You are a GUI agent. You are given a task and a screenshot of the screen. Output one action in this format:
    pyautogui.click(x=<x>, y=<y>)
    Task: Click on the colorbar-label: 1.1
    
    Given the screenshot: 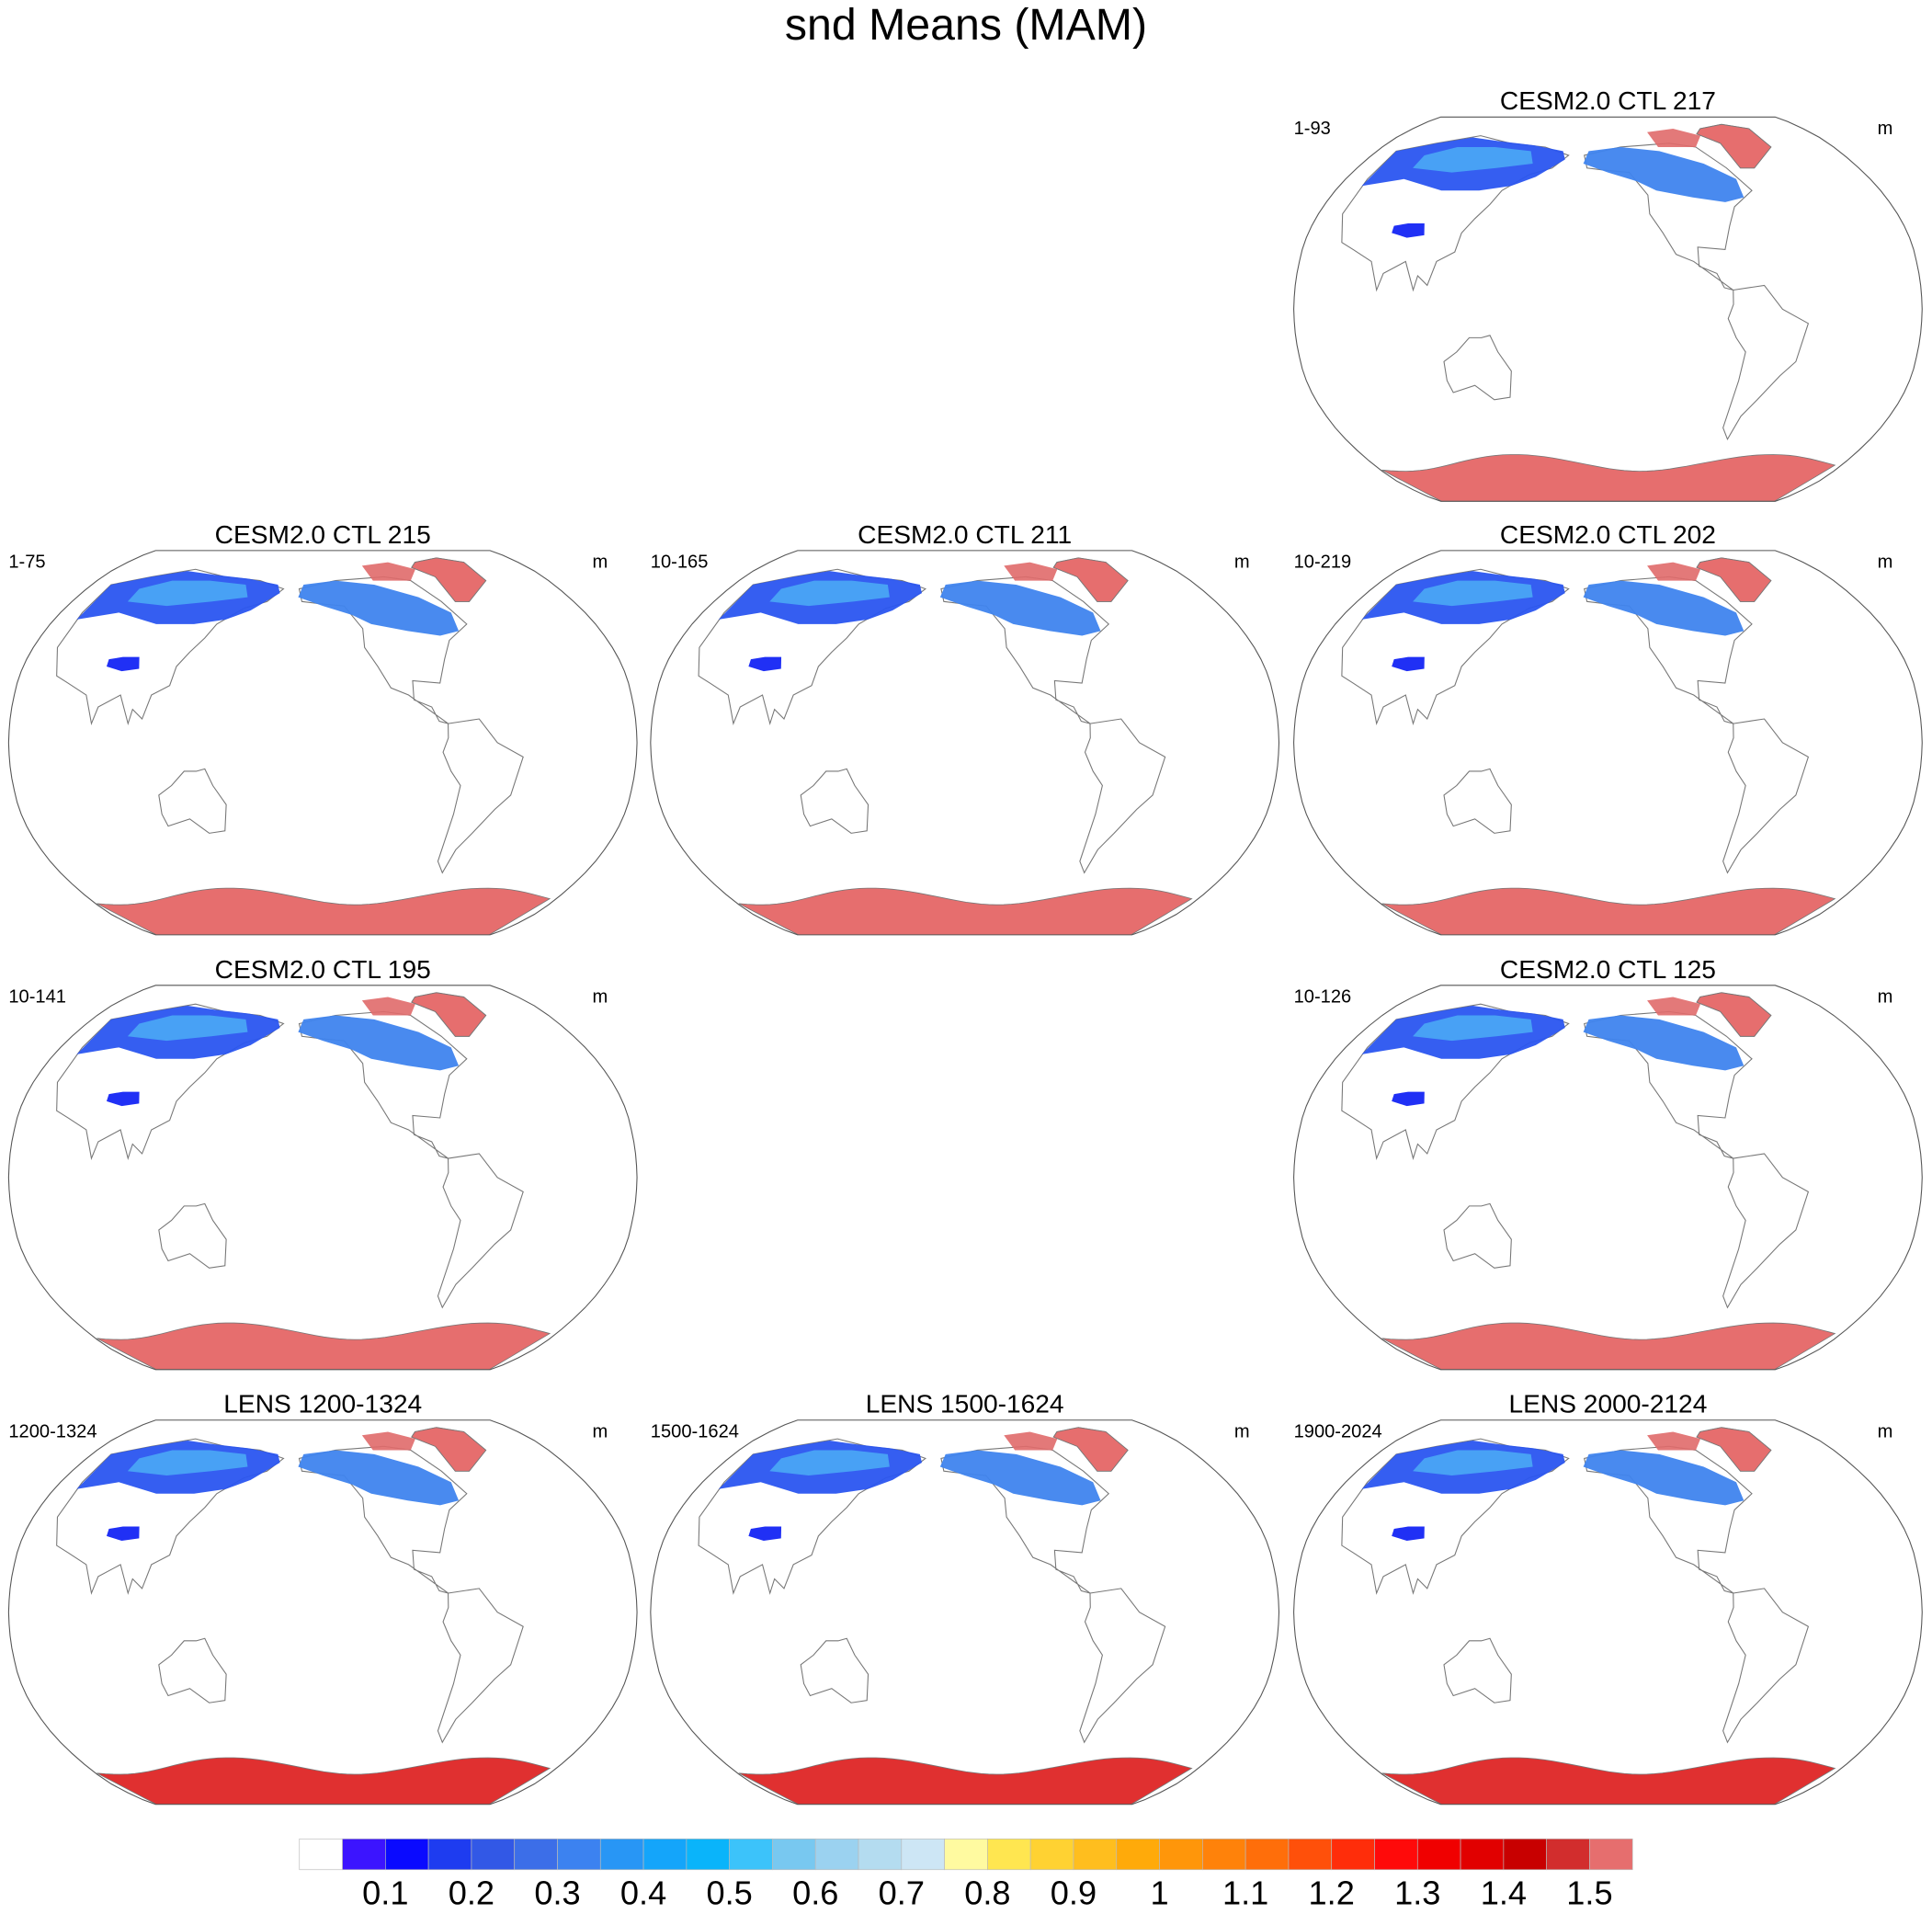 What is the action you would take?
    pyautogui.click(x=1245, y=1892)
    